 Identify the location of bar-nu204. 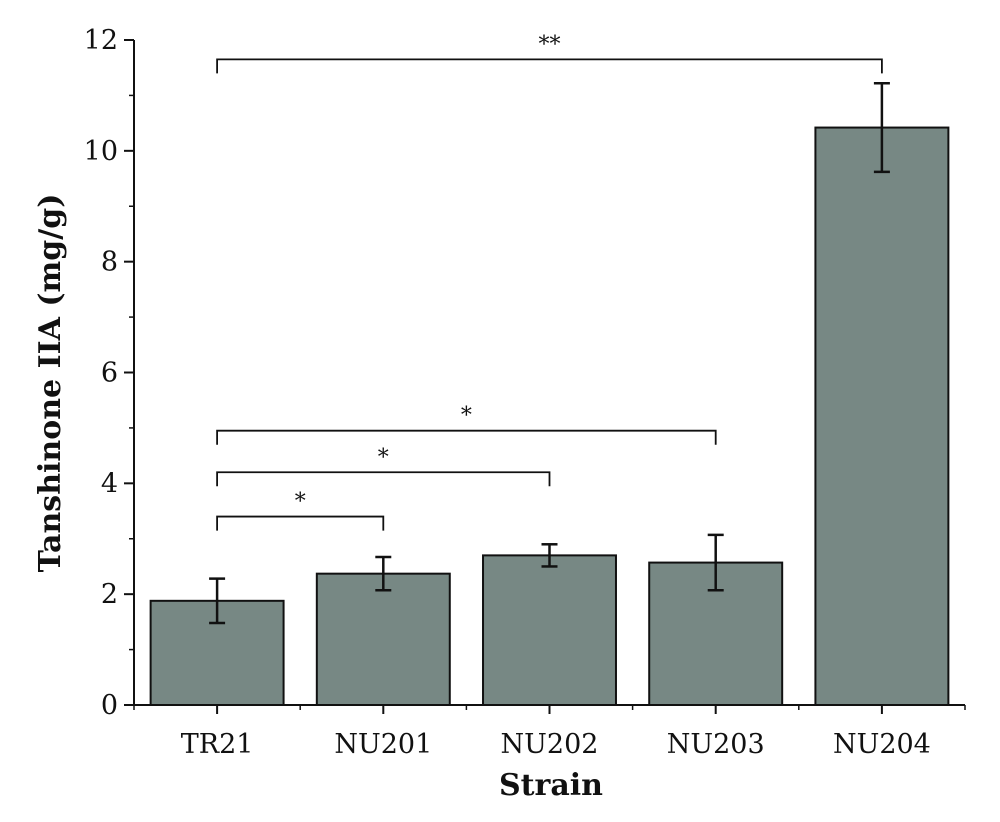
(882, 416).